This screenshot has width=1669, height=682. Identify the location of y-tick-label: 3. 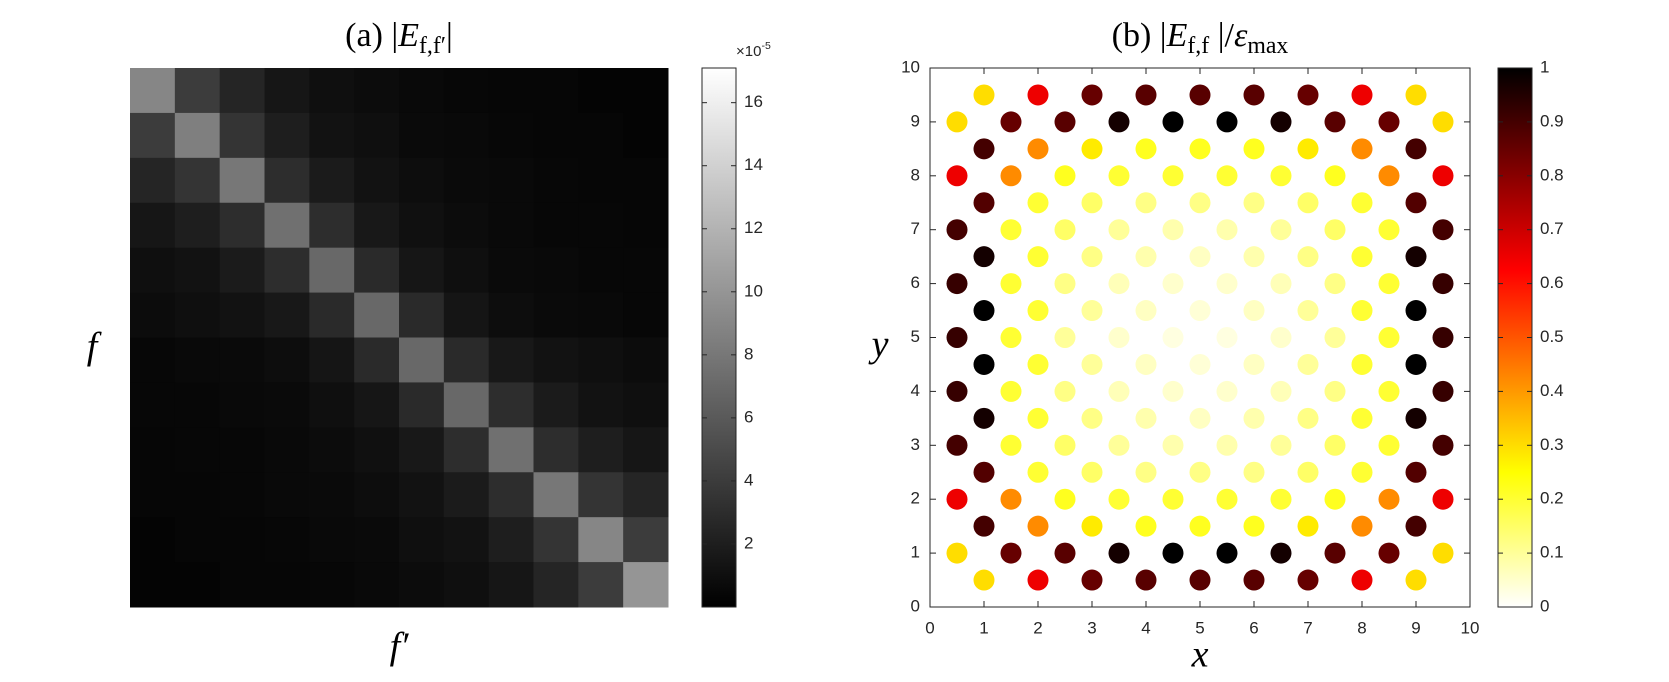
(915, 444).